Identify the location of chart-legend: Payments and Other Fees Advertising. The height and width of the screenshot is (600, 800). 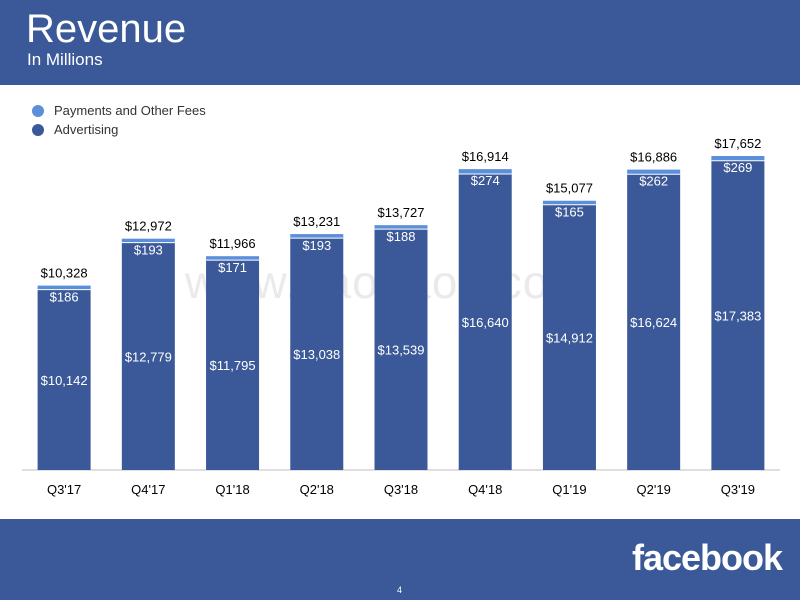
(119, 120).